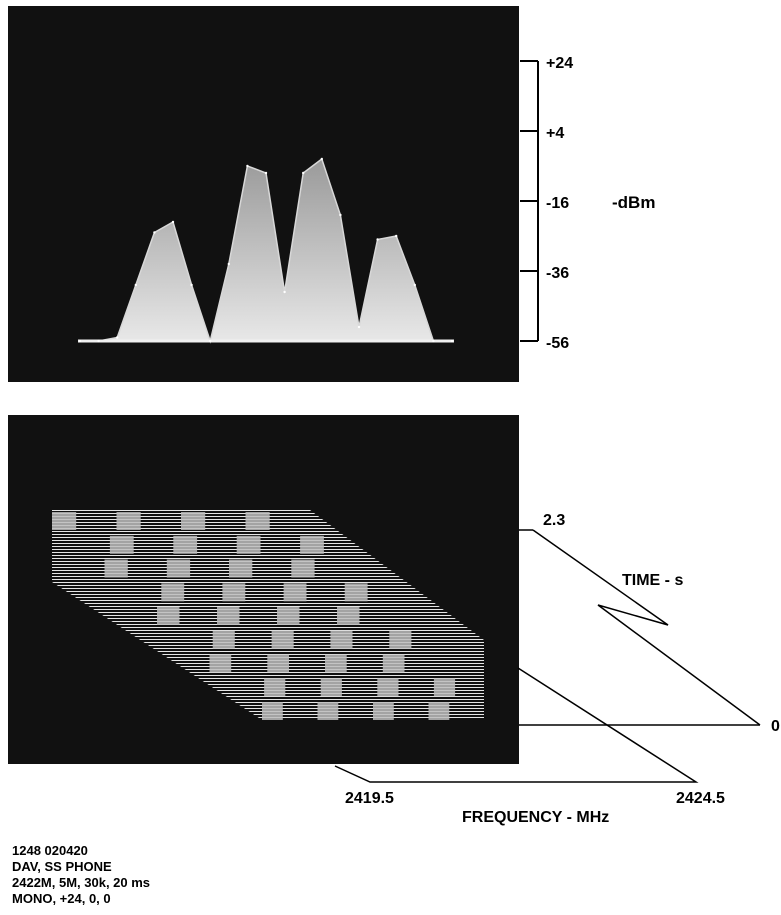 Image resolution: width=781 pixels, height=915 pixels. I want to click on note-line: MONO, +24, 0, 0, so click(61, 898).